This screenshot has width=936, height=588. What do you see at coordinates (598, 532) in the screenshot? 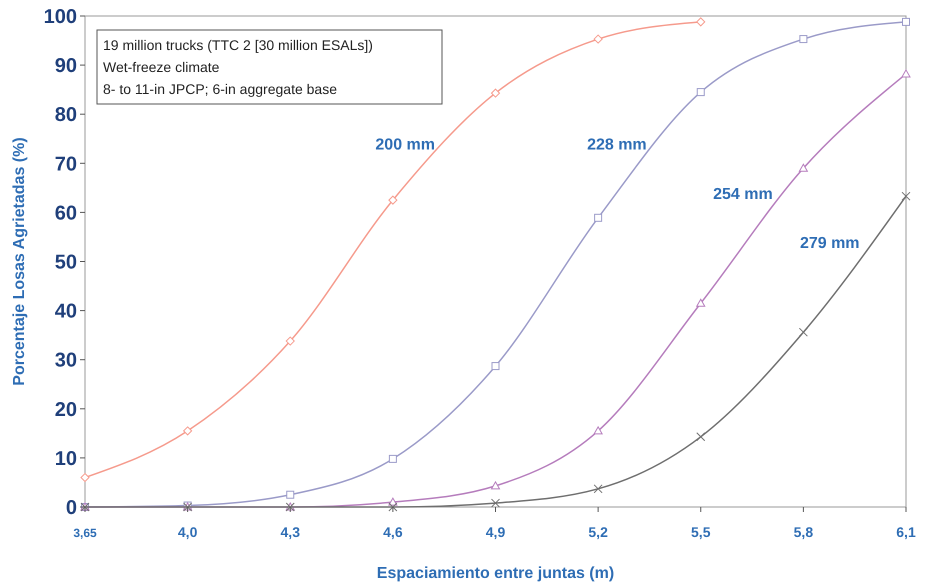
I see `x-tick-label: 5,2` at bounding box center [598, 532].